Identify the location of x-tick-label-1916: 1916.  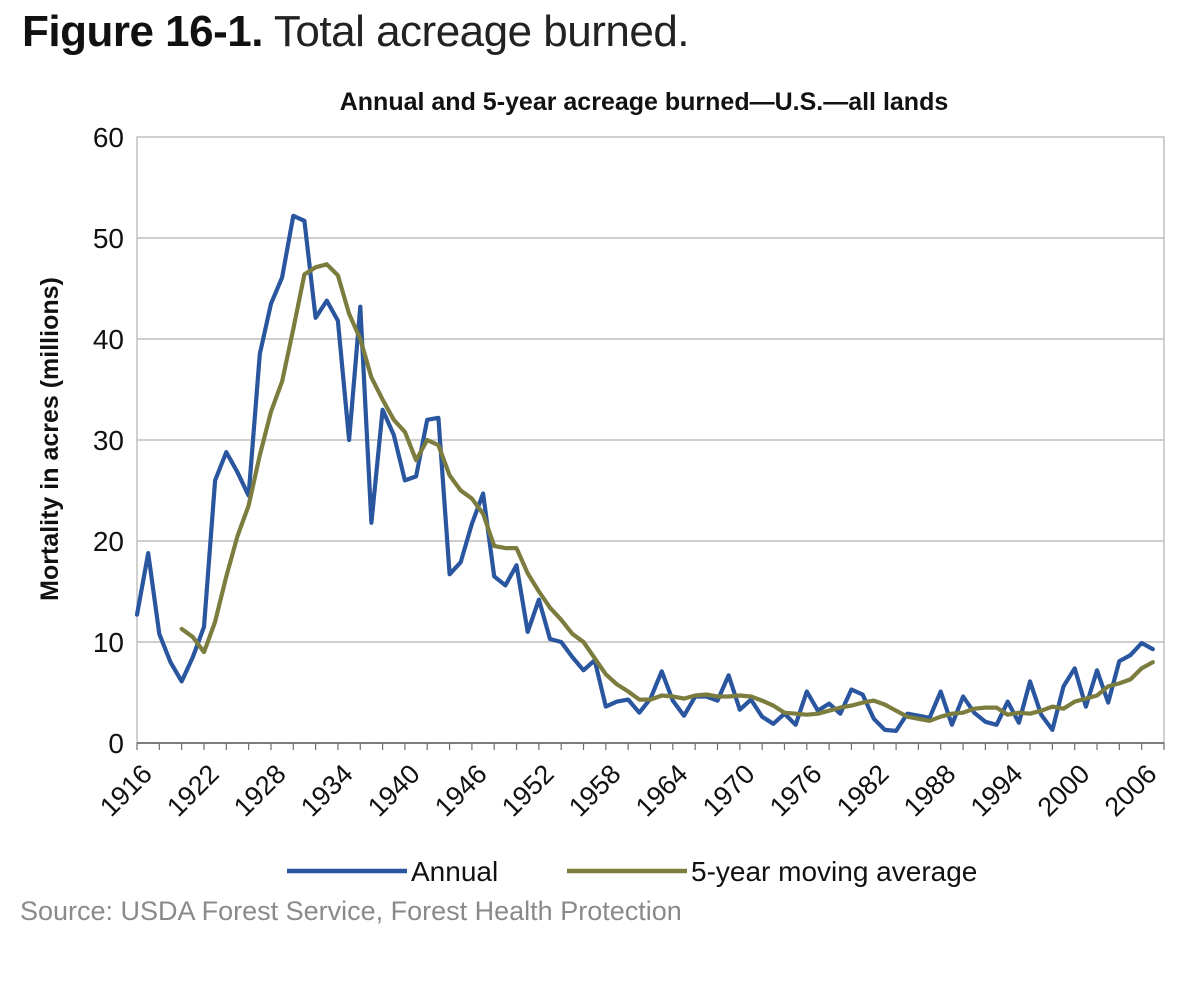
(126, 791).